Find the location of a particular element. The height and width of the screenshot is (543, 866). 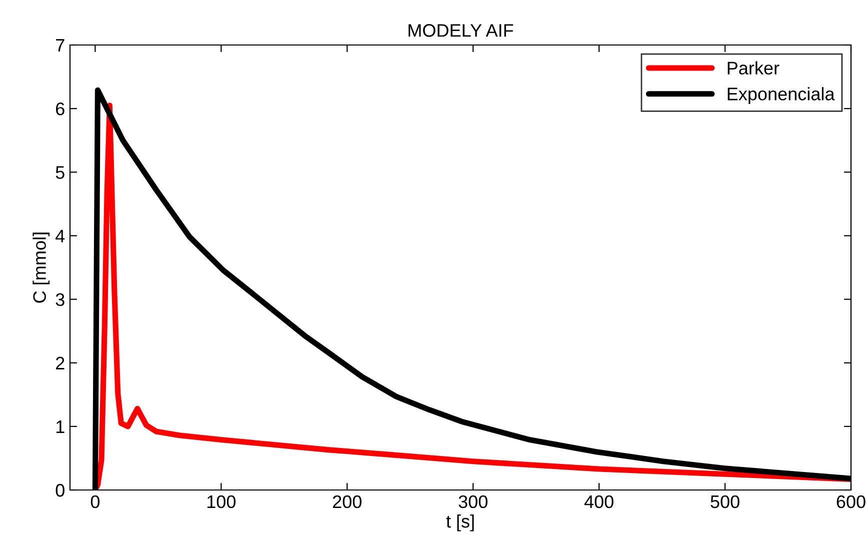

x-tick-label: 0 is located at coordinates (95, 501).